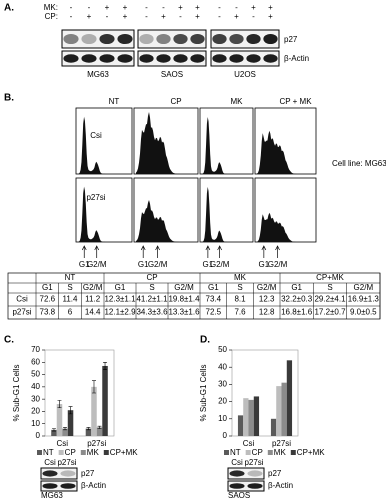 The width and height of the screenshot is (386, 500). I want to click on legend-label: CP, so click(70, 452).